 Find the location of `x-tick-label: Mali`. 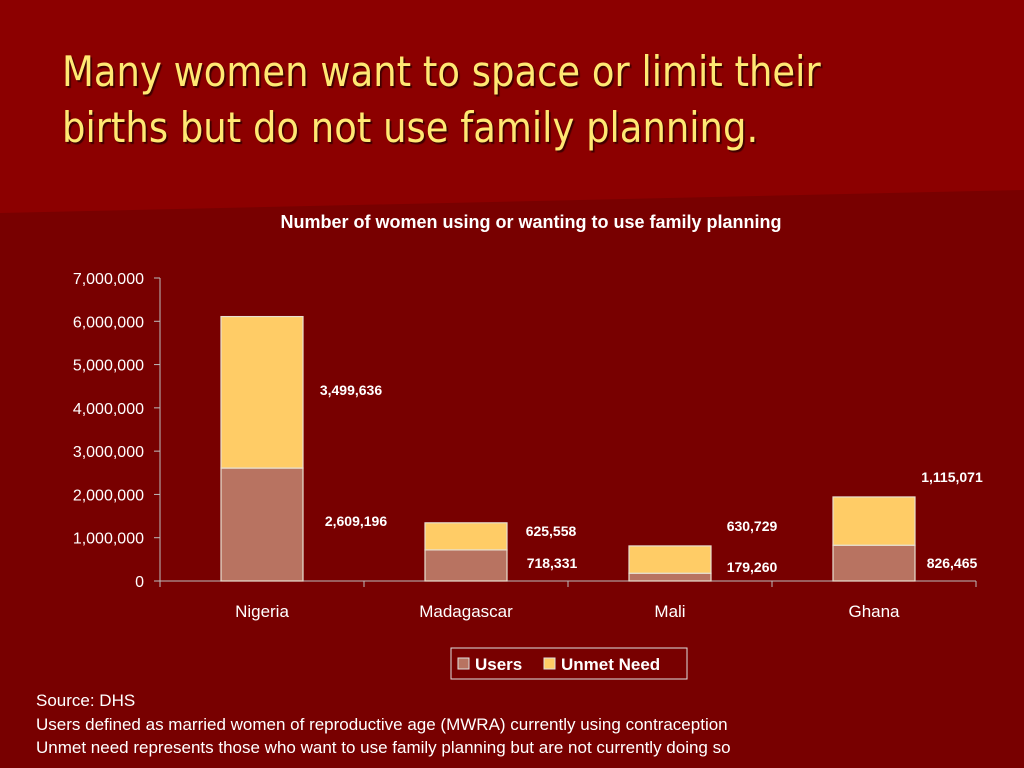

x-tick-label: Mali is located at coordinates (669, 611).